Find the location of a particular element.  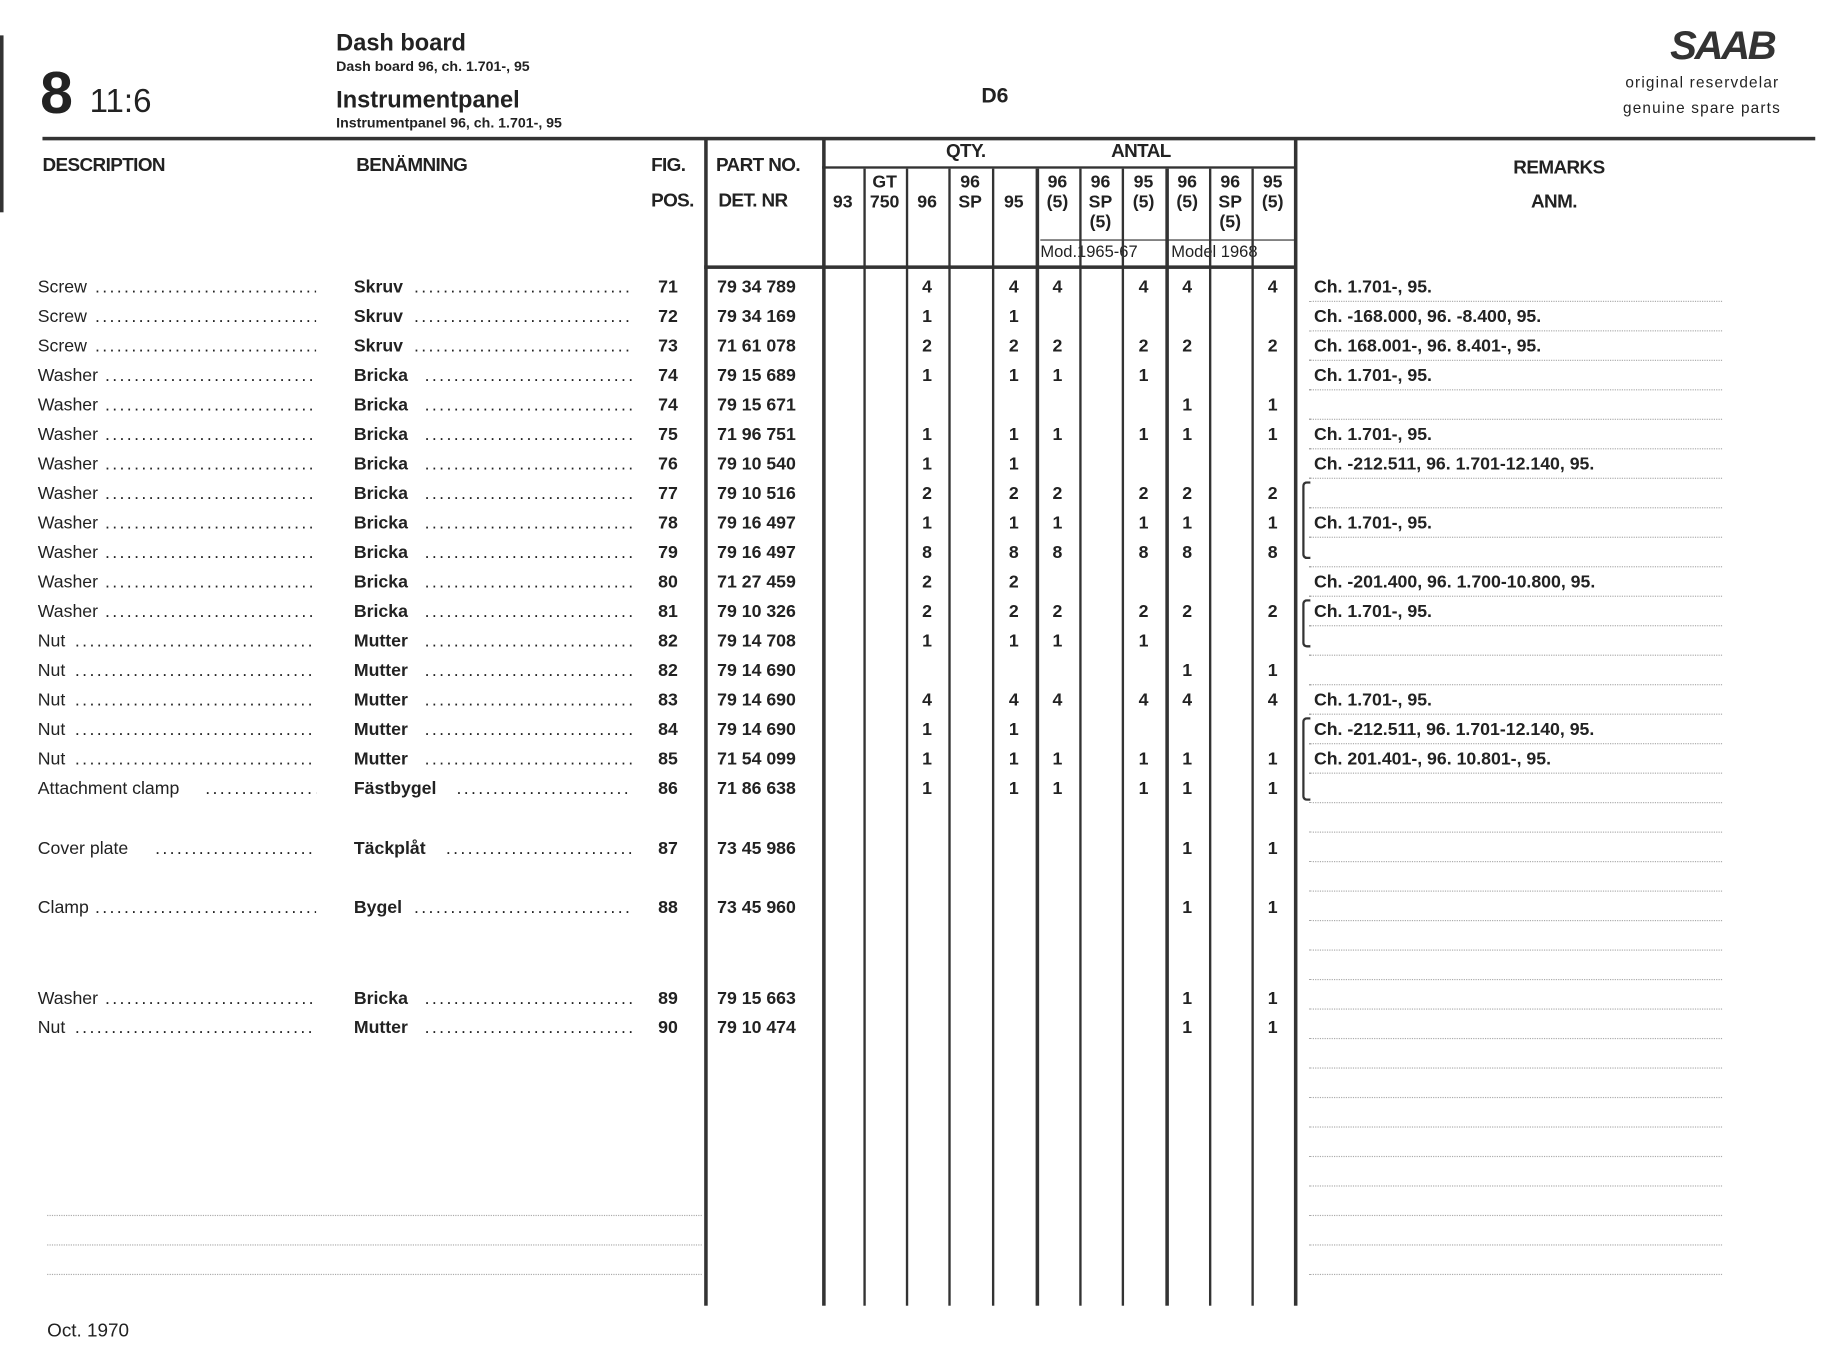

row-part-number: 73 45 960 is located at coordinates (756, 907).